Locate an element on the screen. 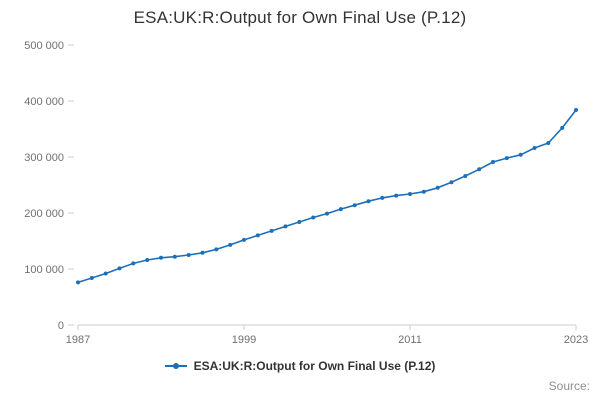  svg-text: 2023 is located at coordinates (576, 340).